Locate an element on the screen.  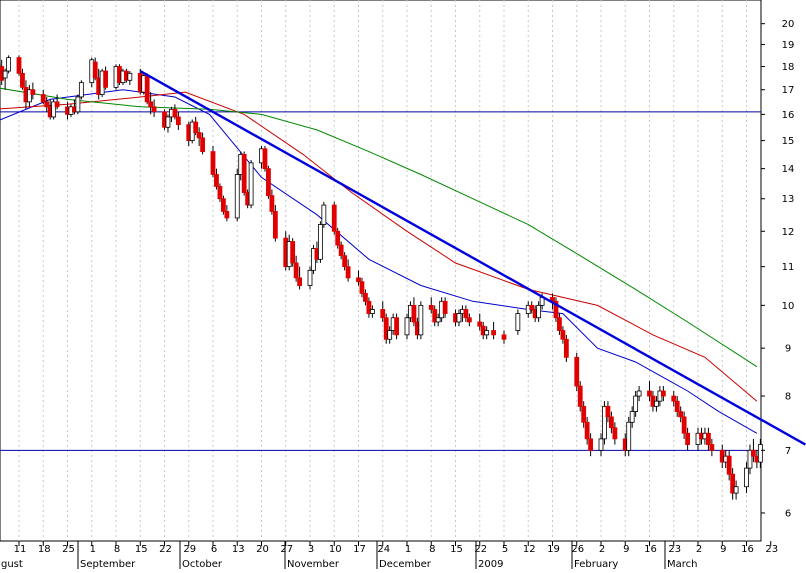
x-month-label: February is located at coordinates (596, 564).